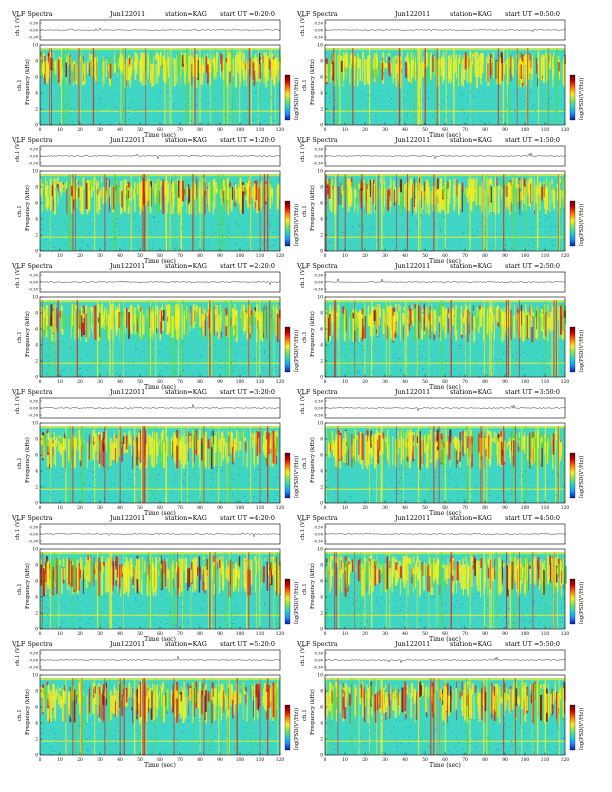 This screenshot has width=612, height=792. What do you see at coordinates (365, 508) in the screenshot?
I see `x-tick-label: 20` at bounding box center [365, 508].